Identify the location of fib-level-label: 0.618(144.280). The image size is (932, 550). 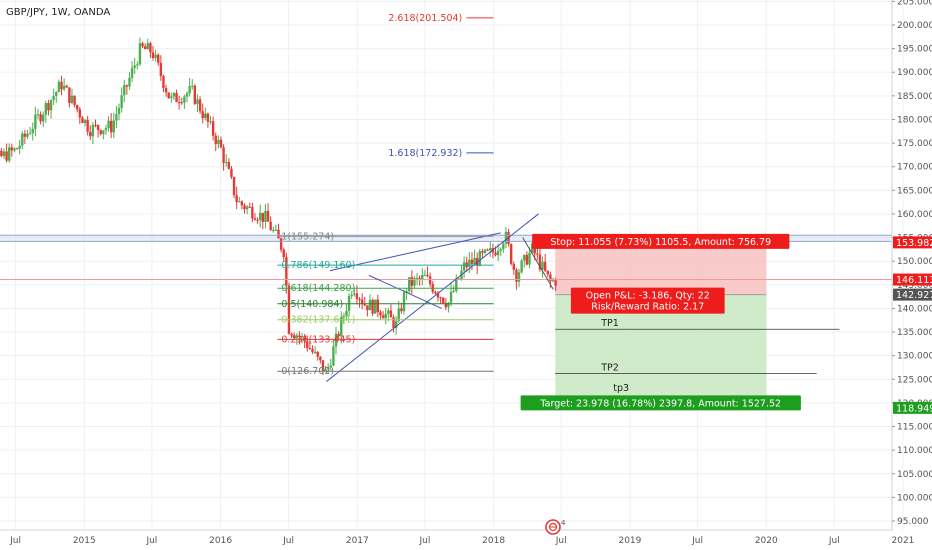
(318, 288).